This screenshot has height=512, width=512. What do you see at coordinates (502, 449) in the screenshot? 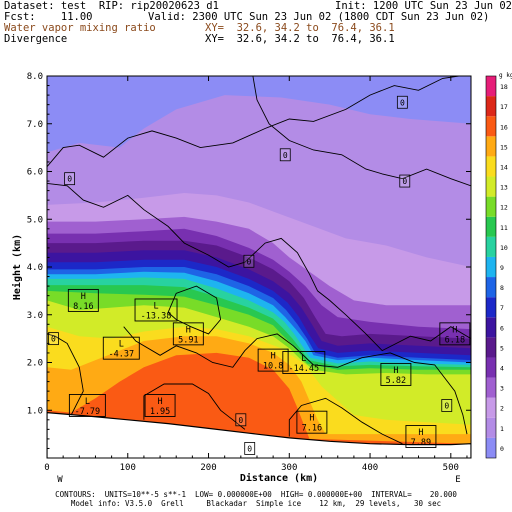
I see `colorbar-label-0: 0` at bounding box center [502, 449].